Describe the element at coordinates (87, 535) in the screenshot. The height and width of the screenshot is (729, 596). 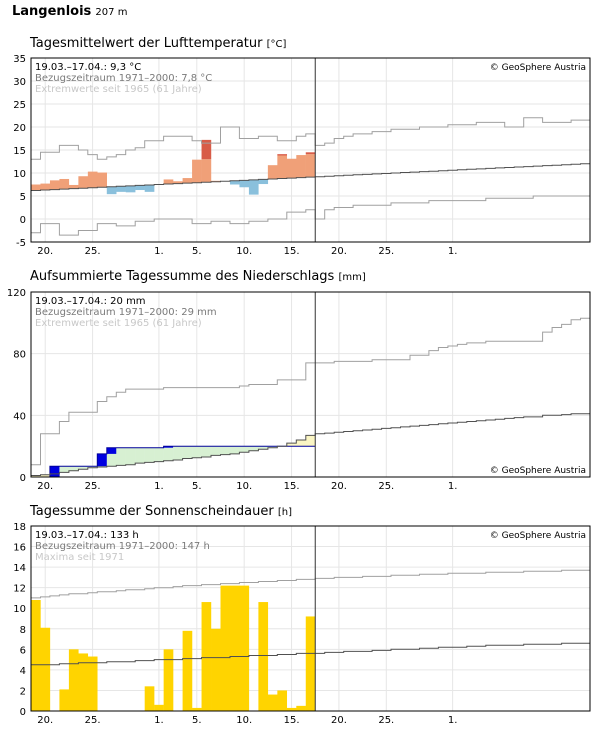
I see `info-text: 19.03.–17.04.: 133 h` at that location.